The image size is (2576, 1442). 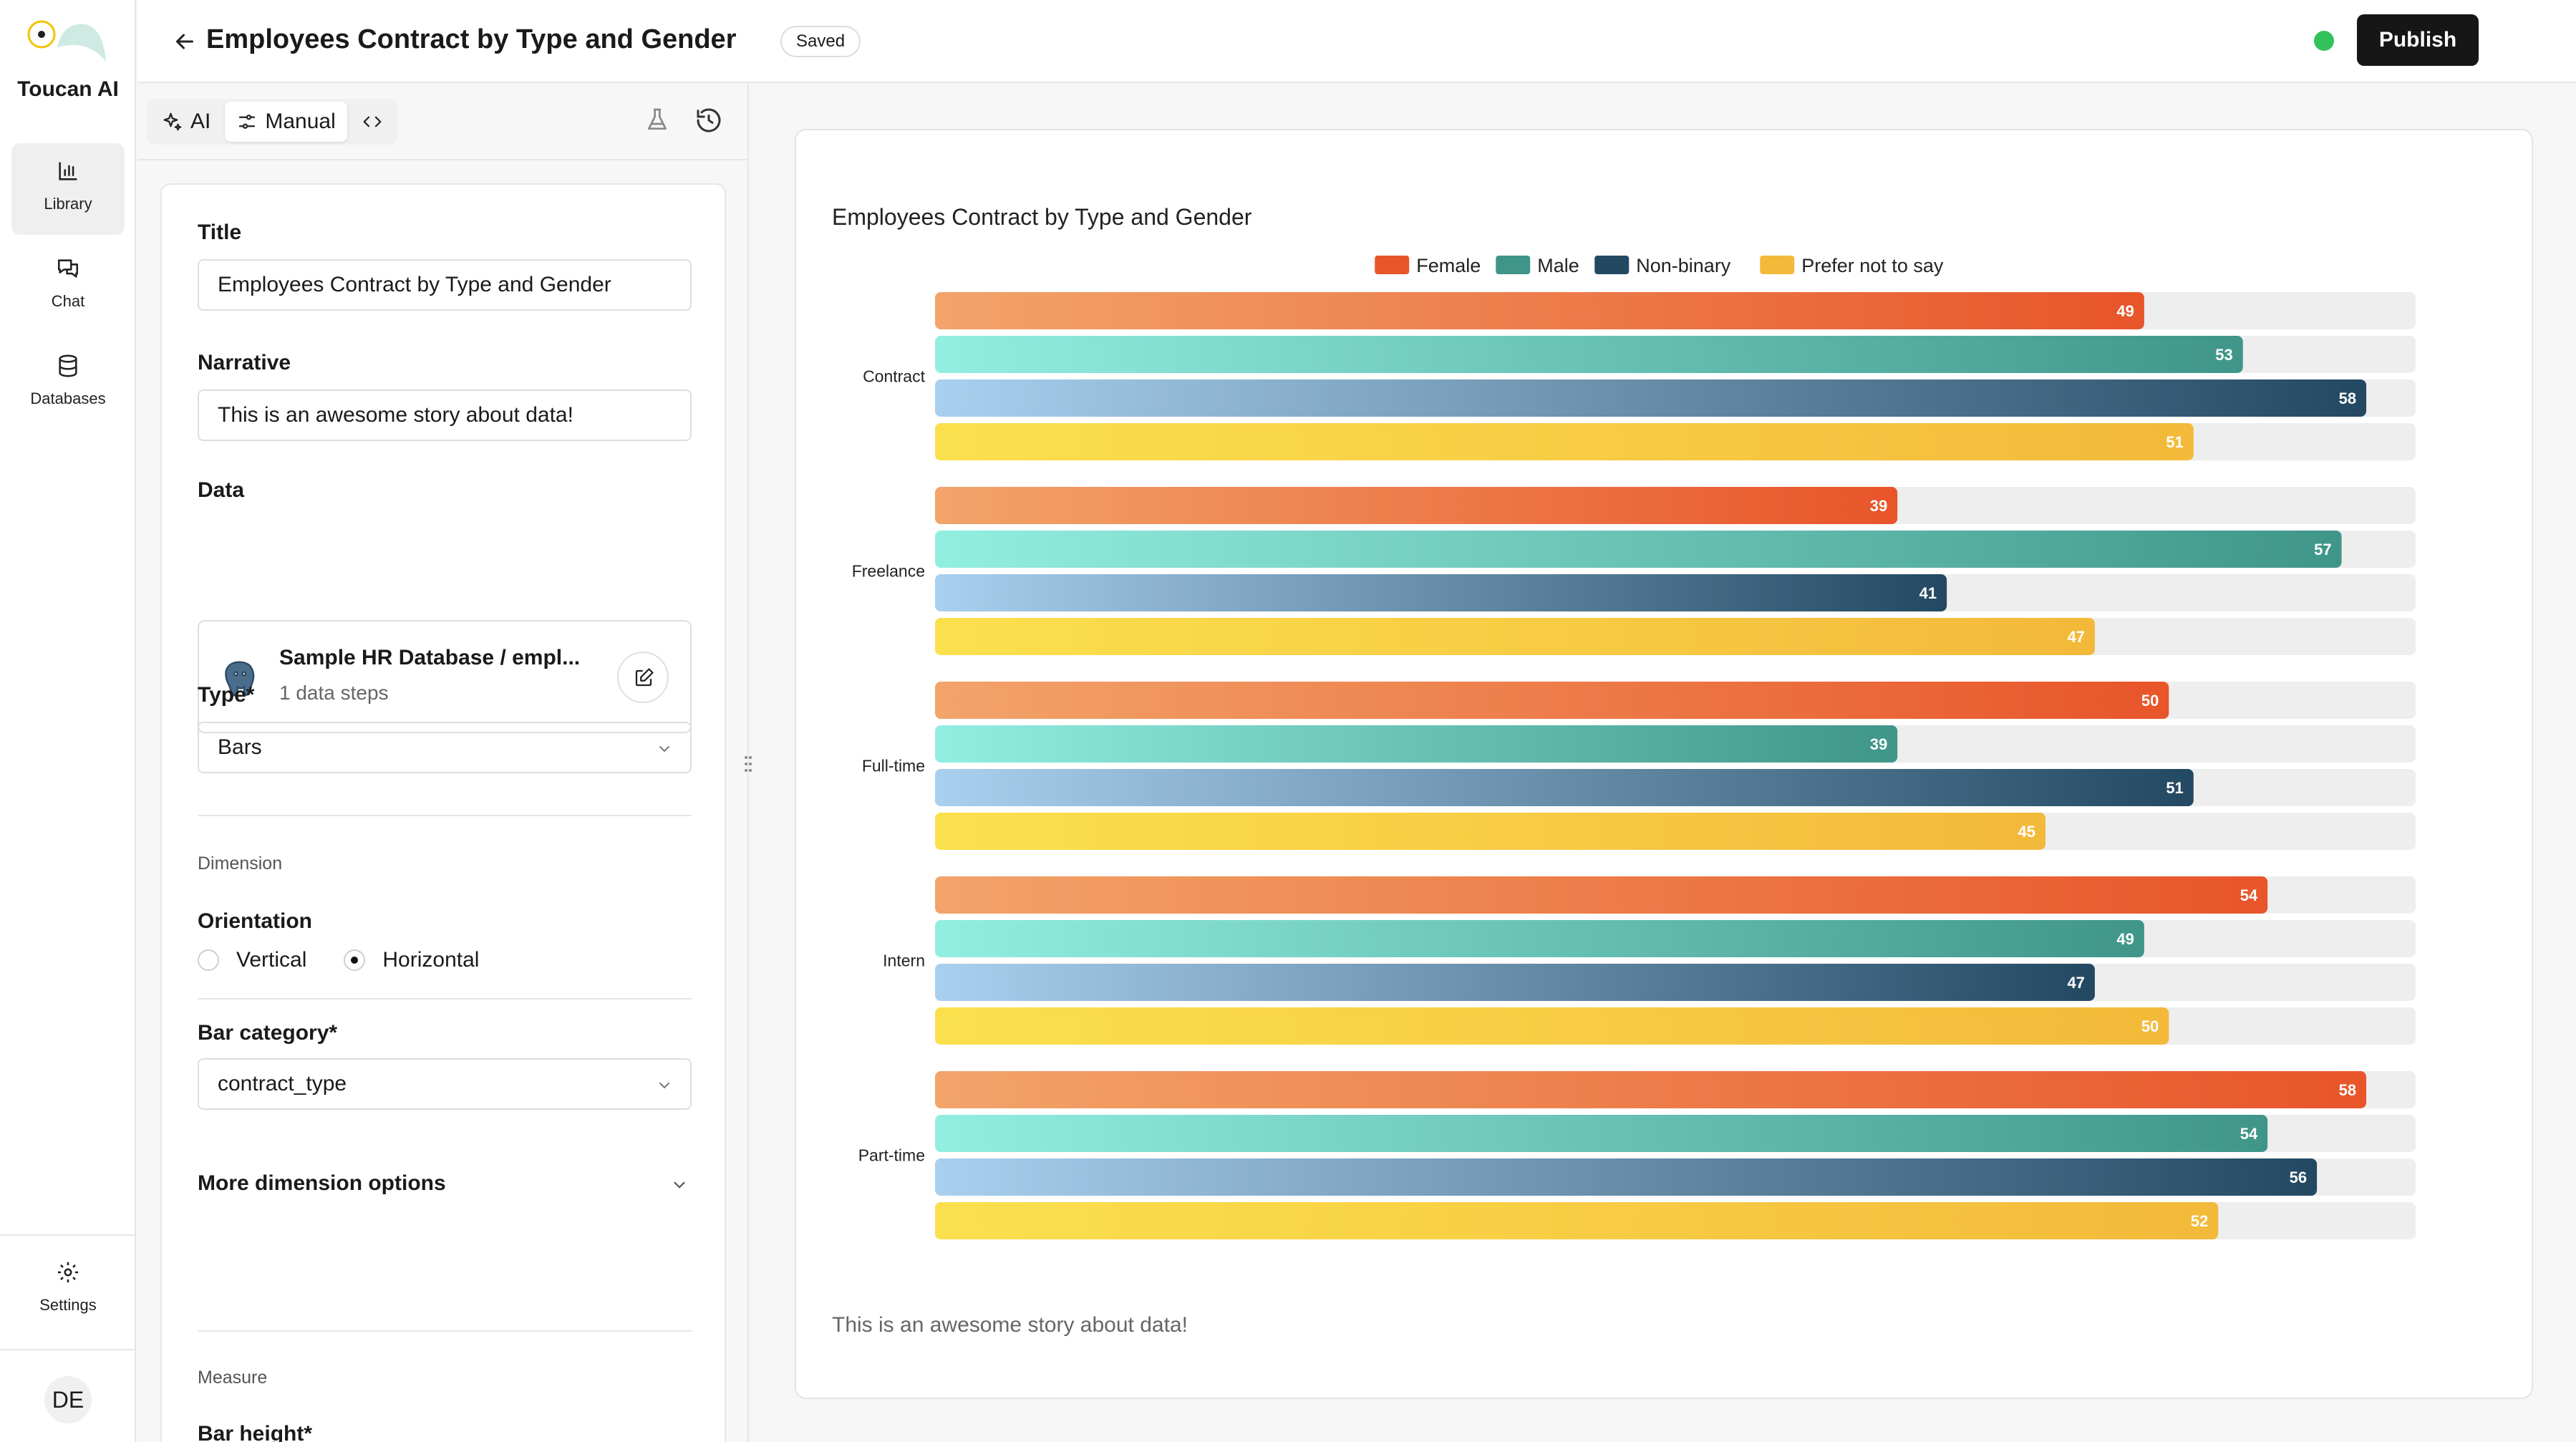 I want to click on nav-item-label: Chat, so click(x=68, y=301).